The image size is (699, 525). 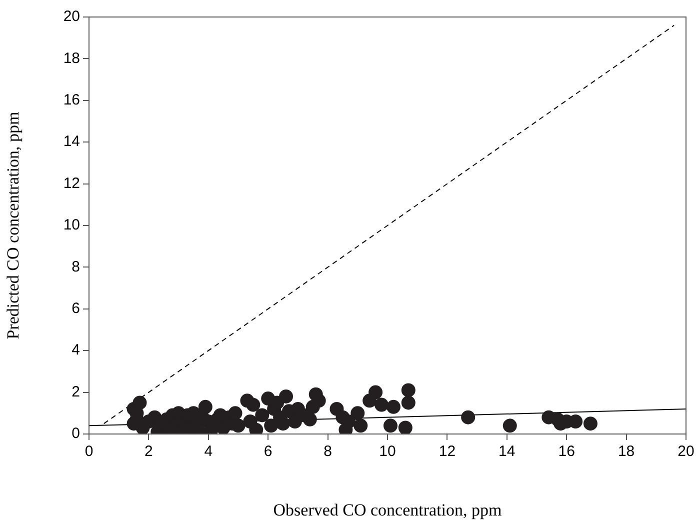 I want to click on x-tick-label: 2, so click(x=148, y=451).